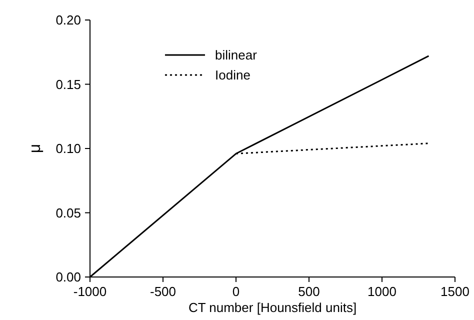  I want to click on legend-label: Iodine, so click(232, 75).